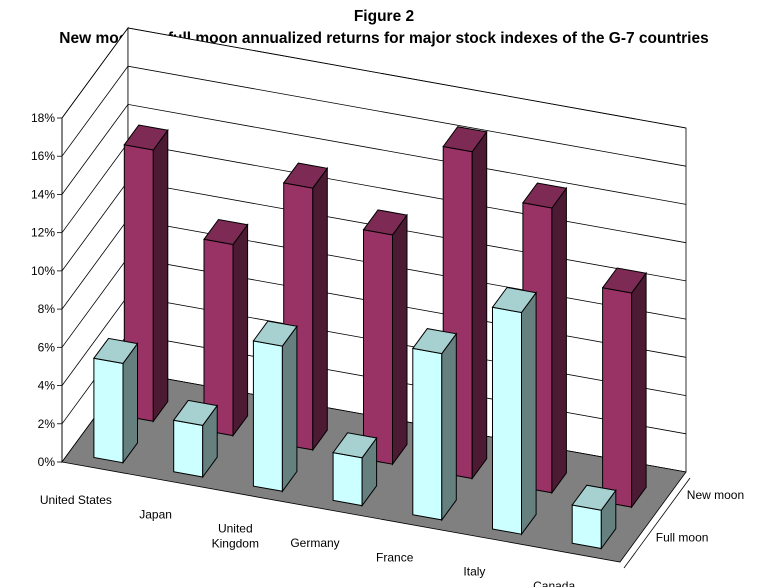 The image size is (768, 587). What do you see at coordinates (47, 462) in the screenshot?
I see `y-tick-label: 0%` at bounding box center [47, 462].